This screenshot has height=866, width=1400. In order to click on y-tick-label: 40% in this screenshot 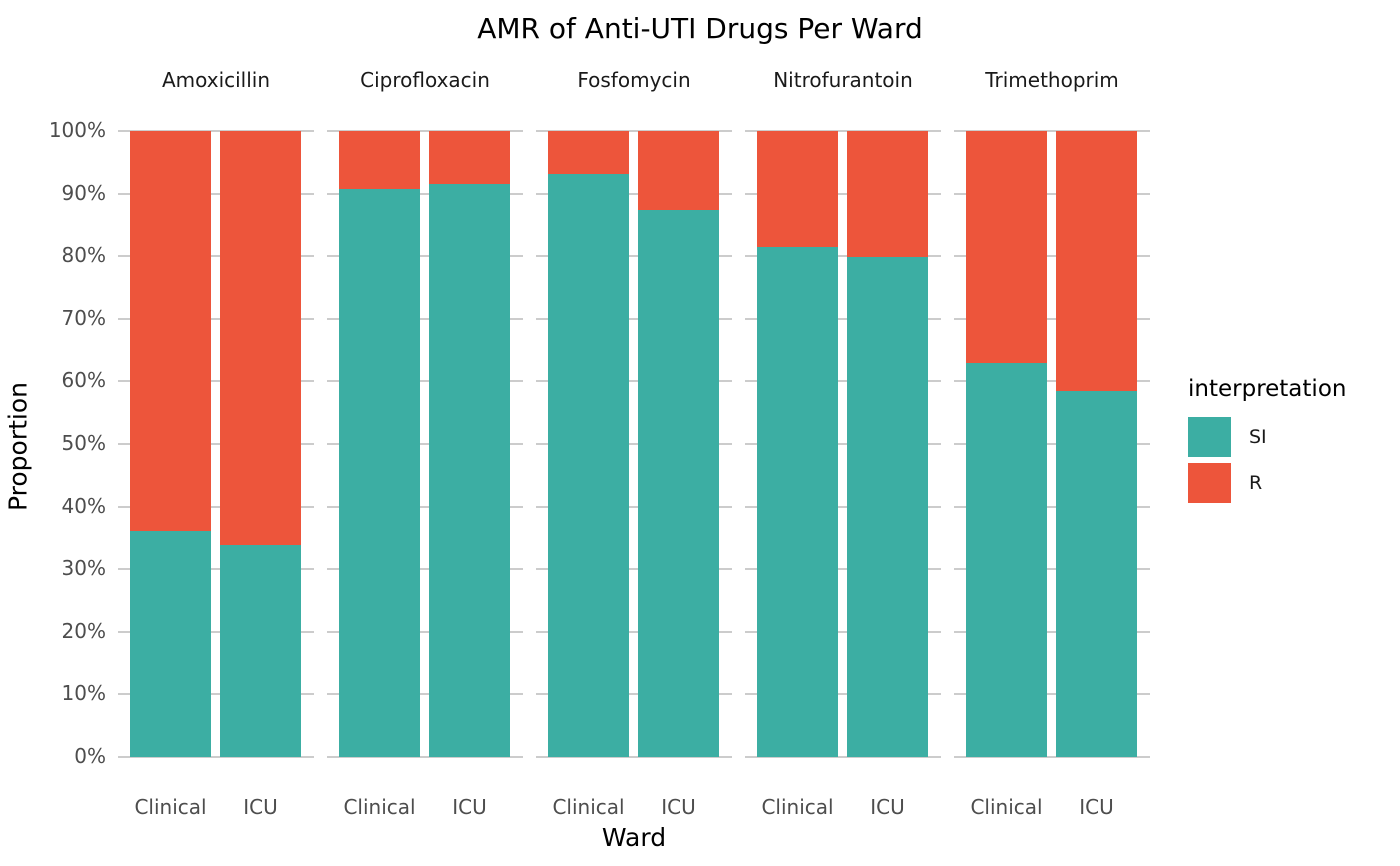, I will do `click(83, 505)`.